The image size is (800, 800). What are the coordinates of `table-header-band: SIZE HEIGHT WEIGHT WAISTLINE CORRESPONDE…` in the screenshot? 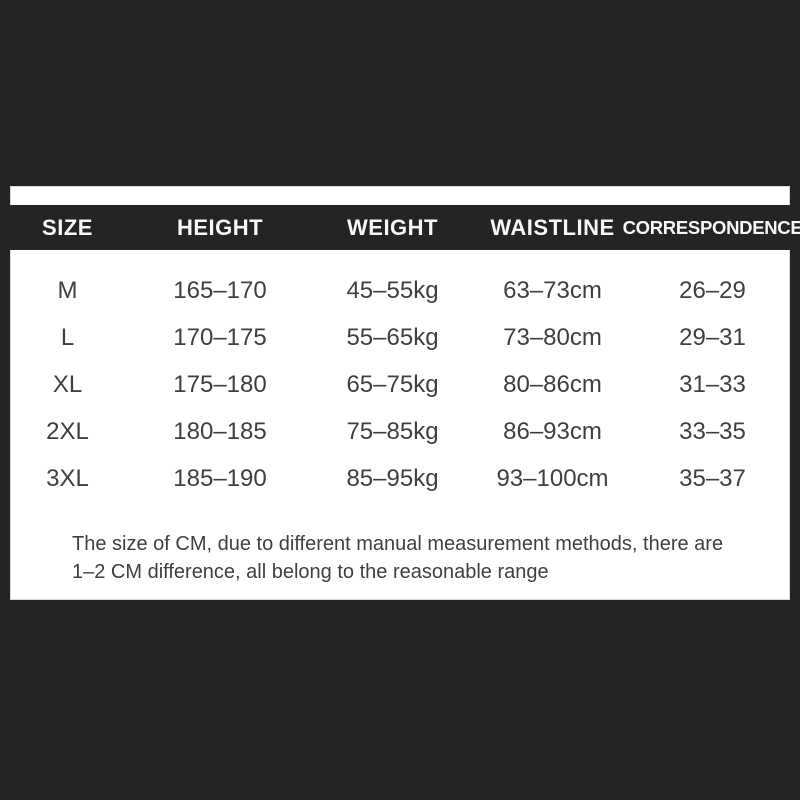 It's located at (400, 227).